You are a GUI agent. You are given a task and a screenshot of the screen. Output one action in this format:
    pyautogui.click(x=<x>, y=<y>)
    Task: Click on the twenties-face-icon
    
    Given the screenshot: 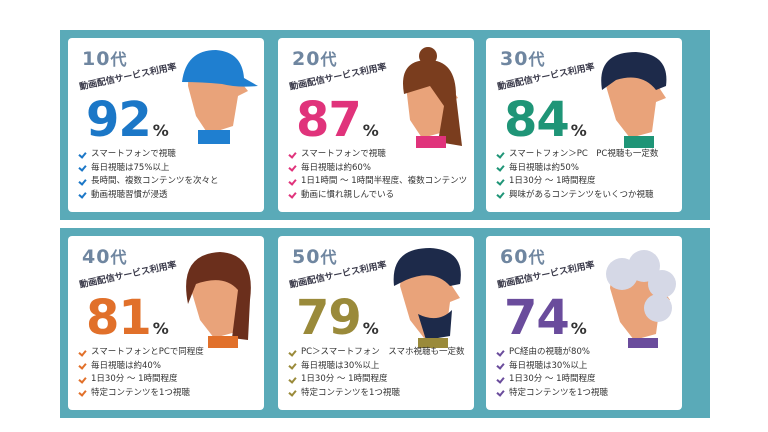 What is the action you would take?
    pyautogui.click(x=432, y=97)
    